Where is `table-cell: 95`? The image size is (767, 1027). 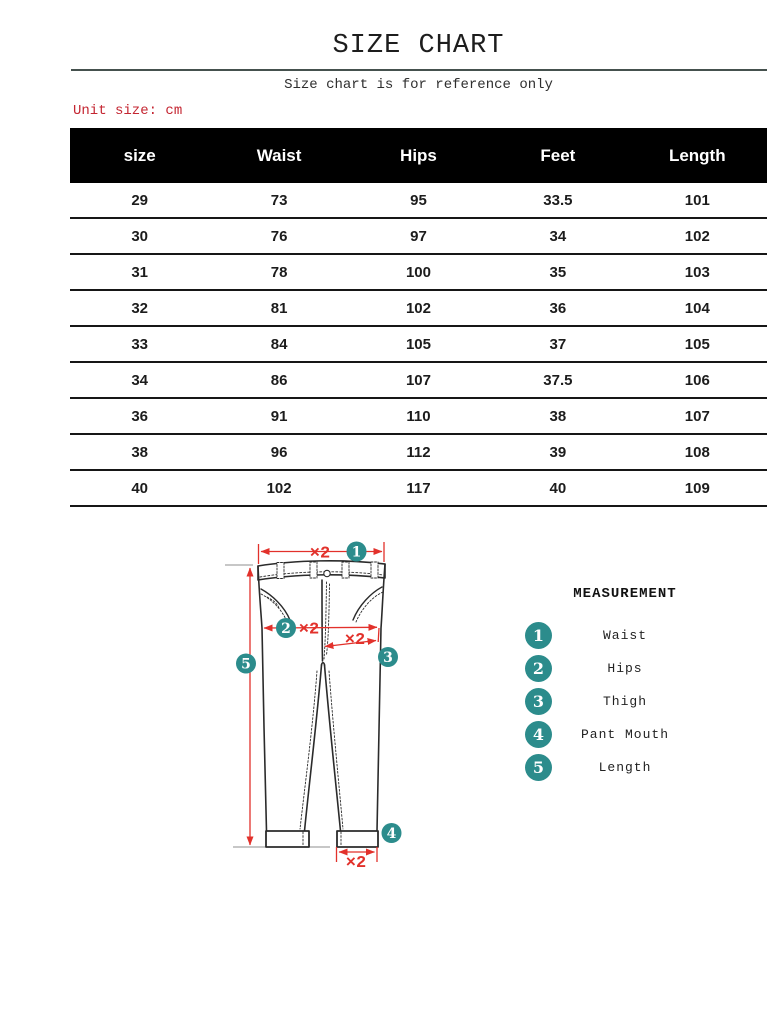
table-cell: 95 is located at coordinates (418, 201).